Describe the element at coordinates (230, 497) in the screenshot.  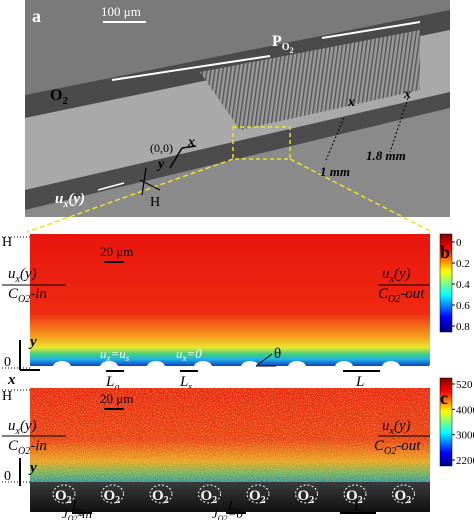
I see `gas-layer` at that location.